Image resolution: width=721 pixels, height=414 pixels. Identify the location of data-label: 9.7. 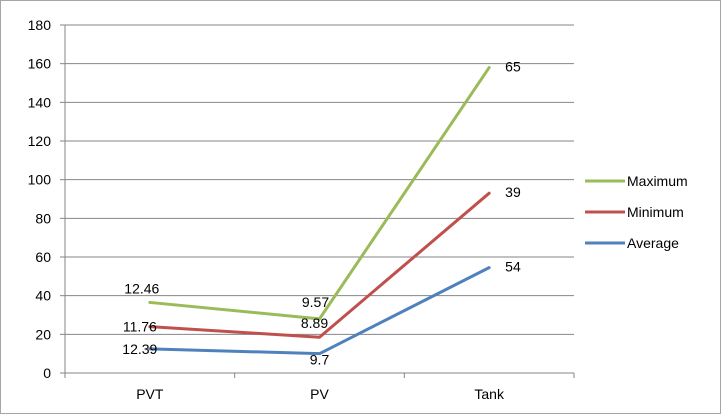
(320, 360).